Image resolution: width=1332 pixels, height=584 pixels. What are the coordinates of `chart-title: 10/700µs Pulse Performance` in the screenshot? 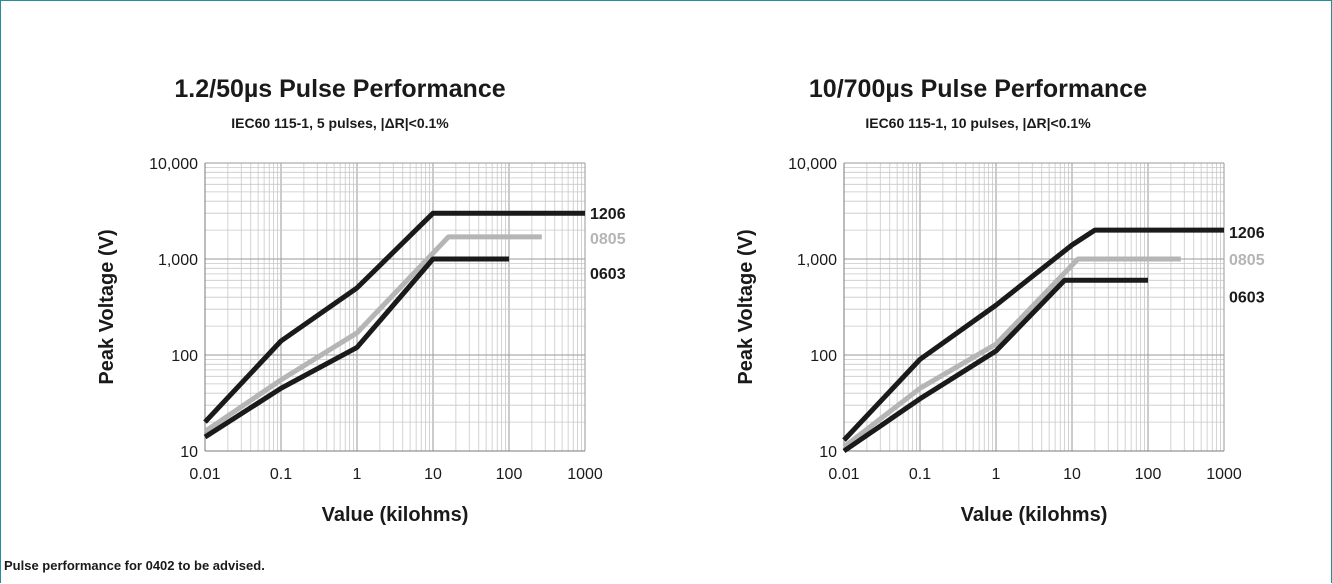 It's located at (978, 89).